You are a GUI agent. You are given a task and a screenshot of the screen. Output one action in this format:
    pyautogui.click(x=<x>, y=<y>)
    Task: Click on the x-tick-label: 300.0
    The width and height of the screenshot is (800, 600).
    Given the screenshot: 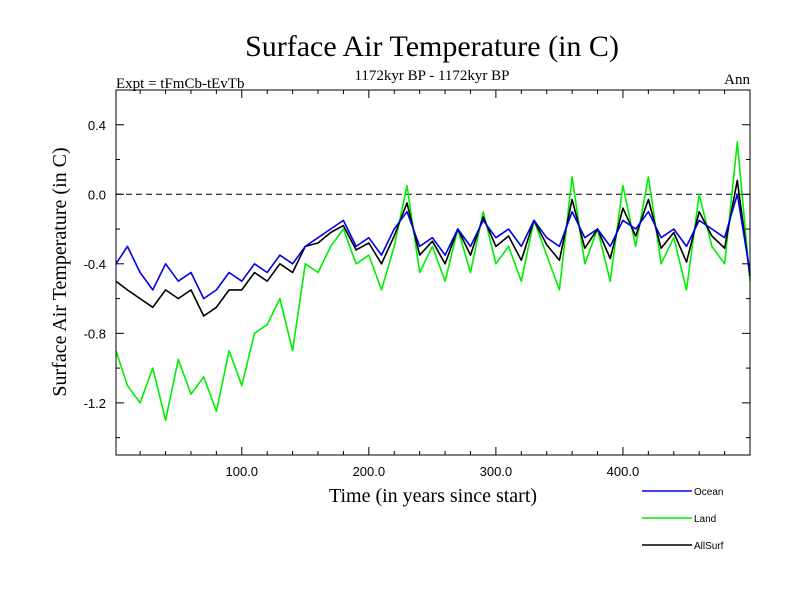 What is the action you would take?
    pyautogui.click(x=496, y=471)
    